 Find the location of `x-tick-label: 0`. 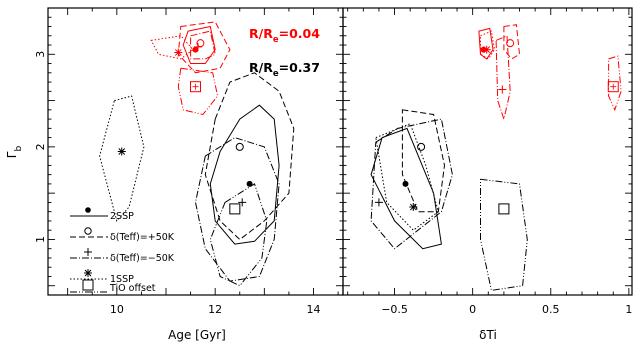

x-tick-label: 0 is located at coordinates (472, 309).